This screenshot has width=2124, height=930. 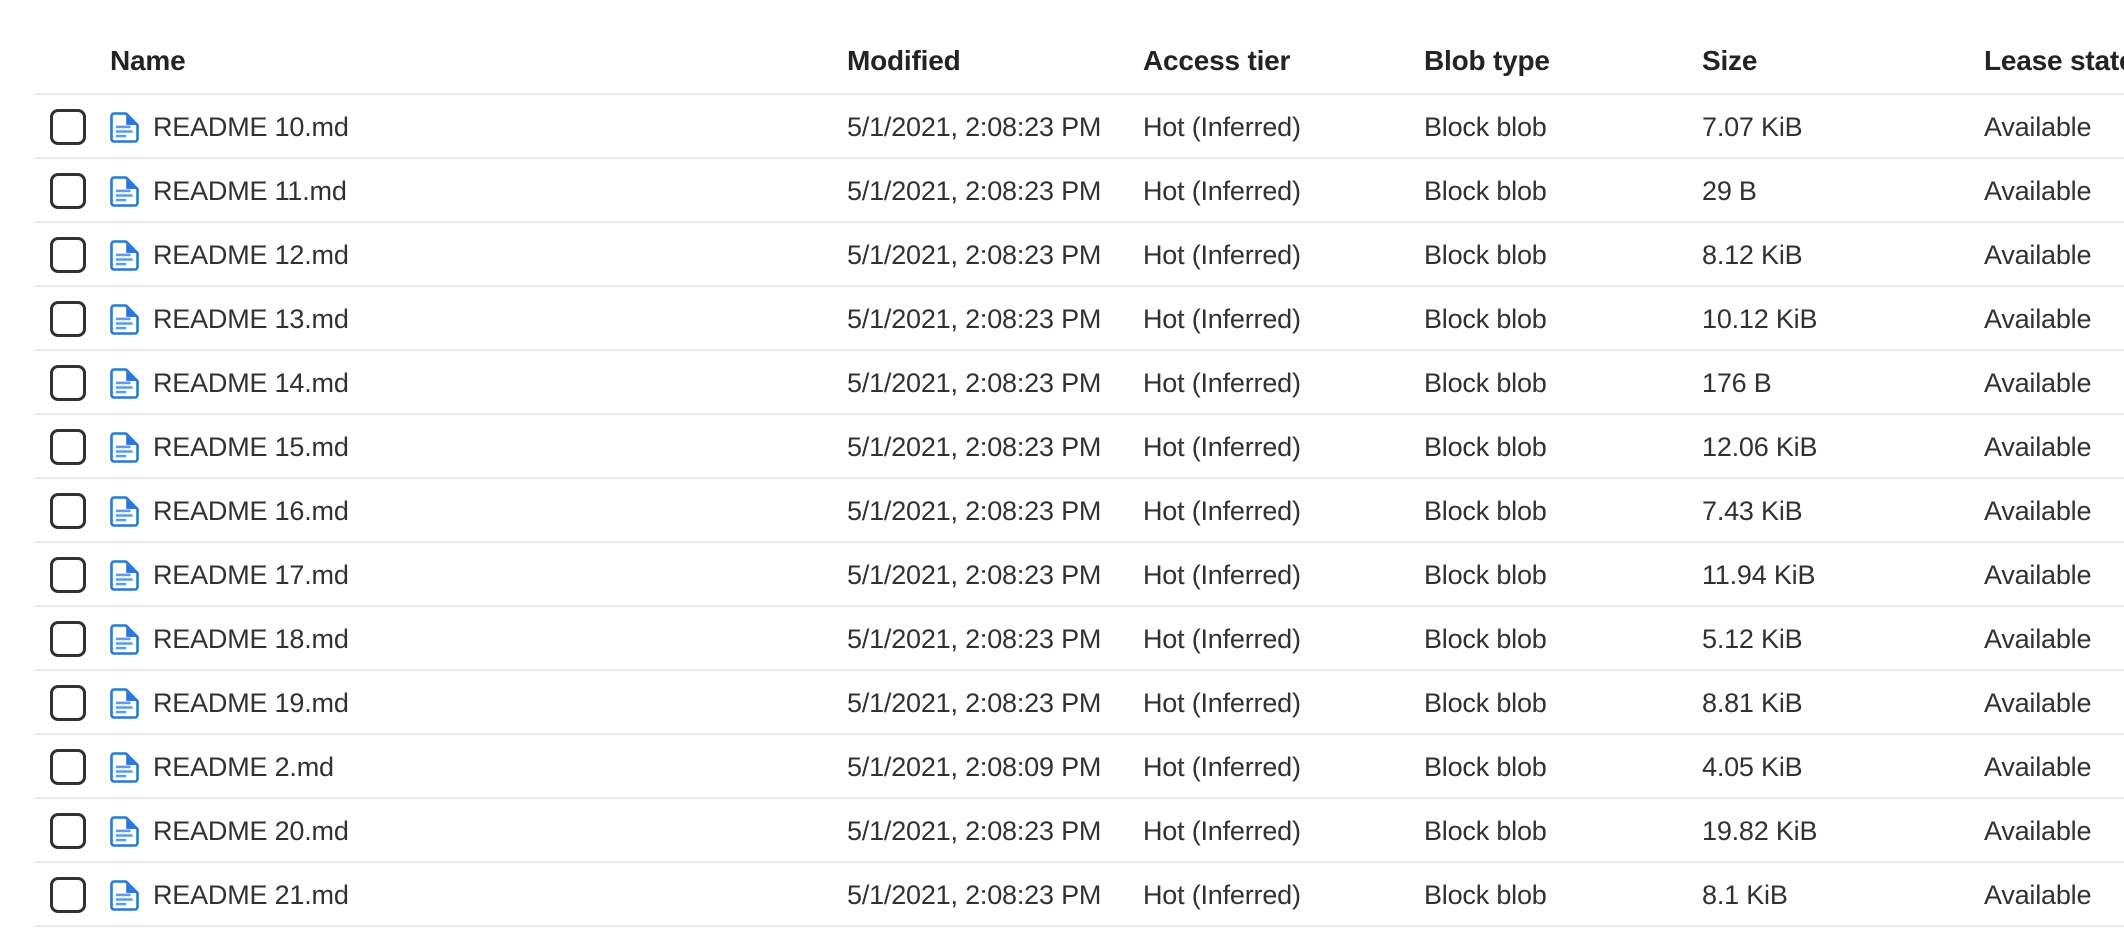 I want to click on name-cell: README 20.md, so click(x=478, y=831).